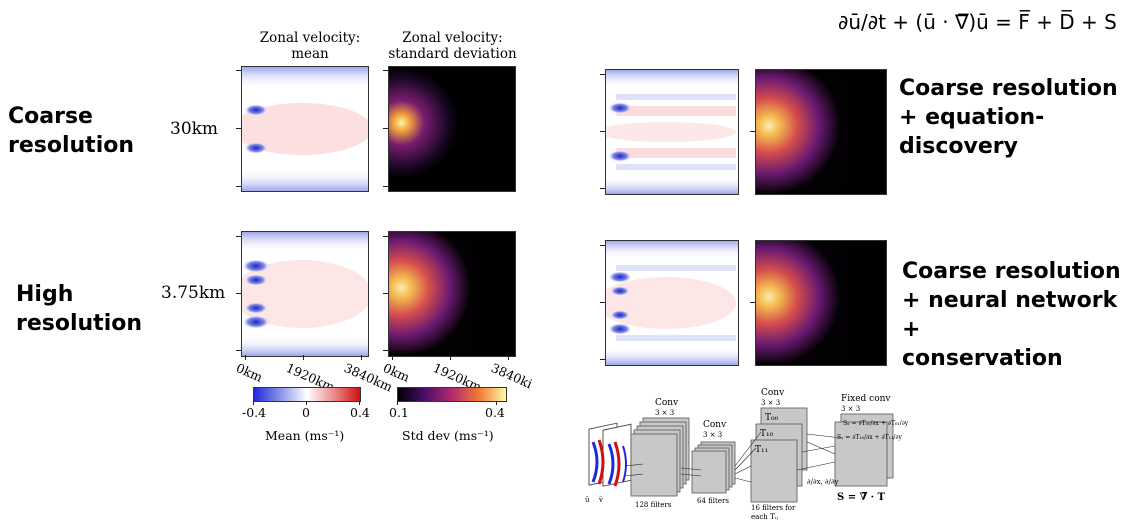 The width and height of the screenshot is (1128, 529). What do you see at coordinates (713, 435) in the screenshot?
I see `conv2-size: 3 × 3` at bounding box center [713, 435].